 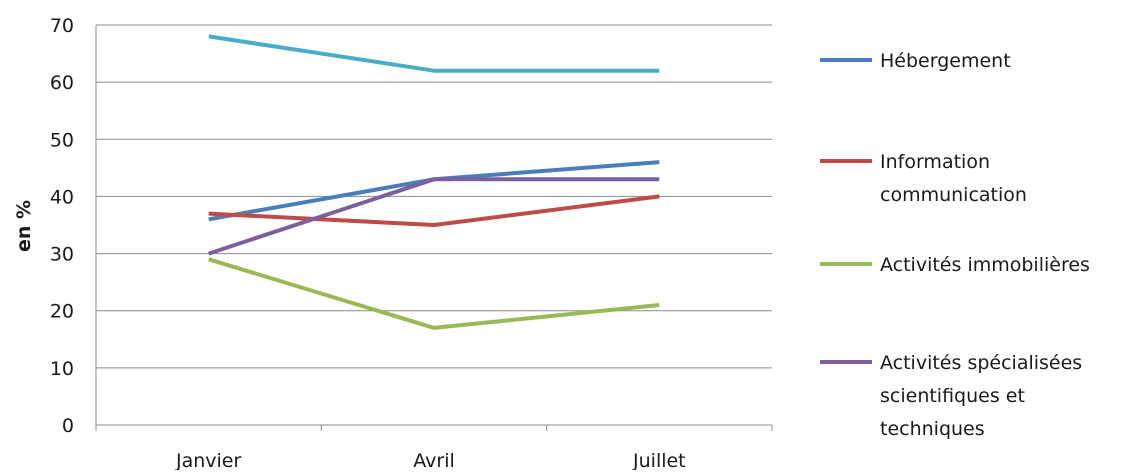 I want to click on y-axis-label: en %, so click(x=24, y=226).